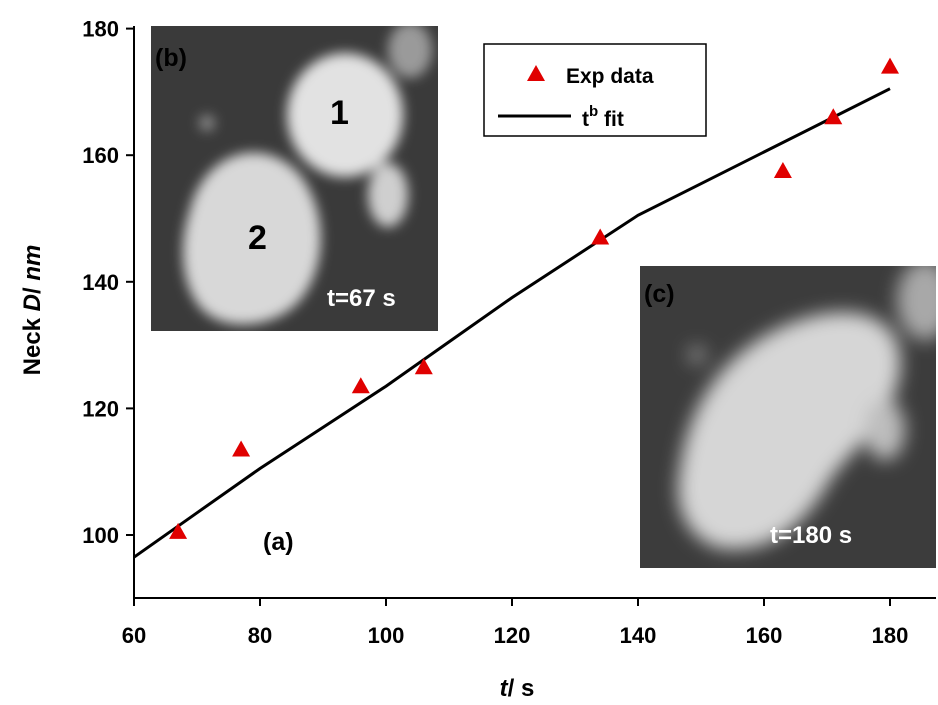 The image size is (938, 705). What do you see at coordinates (257, 238) in the screenshot?
I see `particle-2-label: 2` at bounding box center [257, 238].